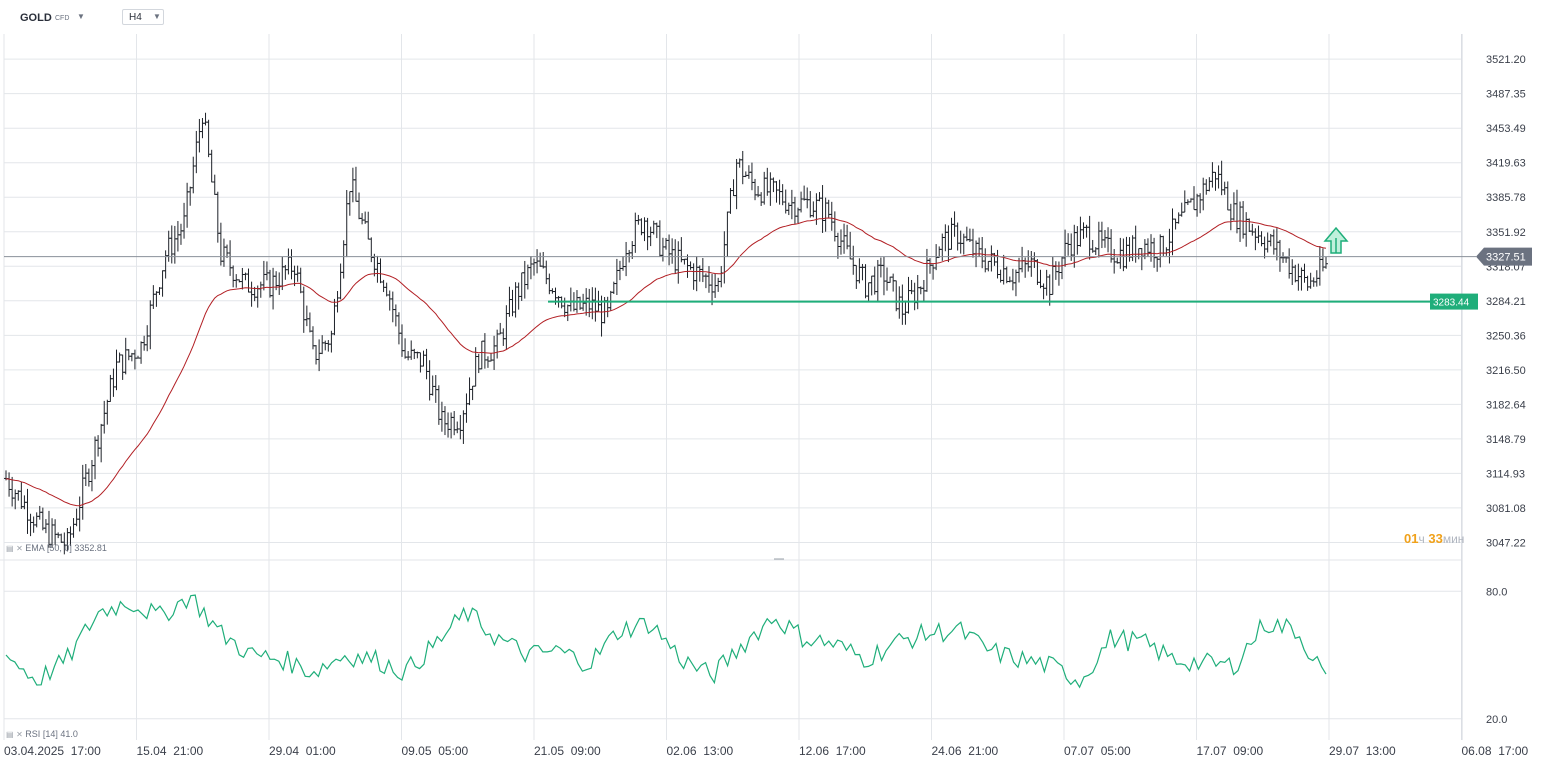  I want to click on time-tick-label: 09.05 05:00, so click(435, 751).